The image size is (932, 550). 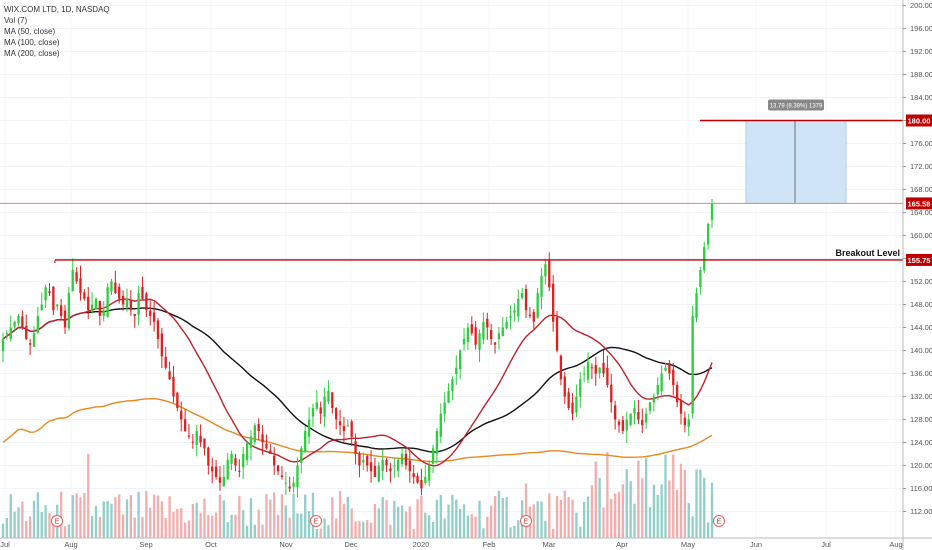 What do you see at coordinates (826, 544) in the screenshot?
I see `x-tick-label: Jul` at bounding box center [826, 544].